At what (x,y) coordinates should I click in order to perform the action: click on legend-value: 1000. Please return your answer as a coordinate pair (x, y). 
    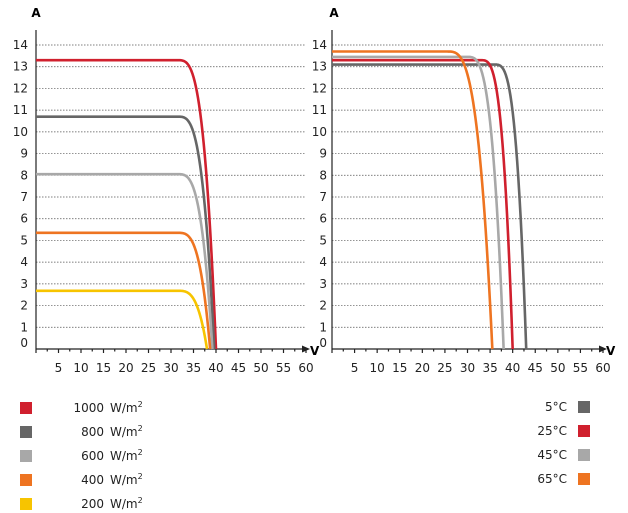
    Looking at the image, I should click on (88, 408).